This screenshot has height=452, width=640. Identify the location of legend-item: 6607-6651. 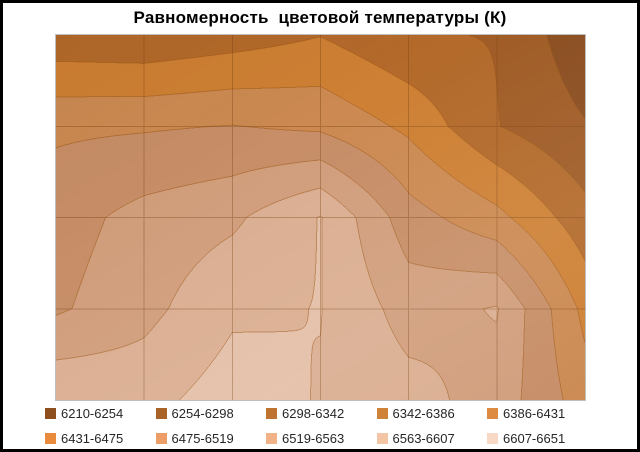
(526, 438).